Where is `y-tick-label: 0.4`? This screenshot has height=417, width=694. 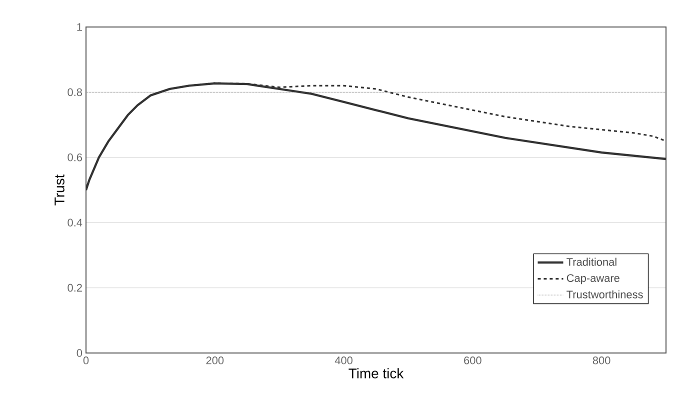 y-tick-label: 0.4 is located at coordinates (75, 222).